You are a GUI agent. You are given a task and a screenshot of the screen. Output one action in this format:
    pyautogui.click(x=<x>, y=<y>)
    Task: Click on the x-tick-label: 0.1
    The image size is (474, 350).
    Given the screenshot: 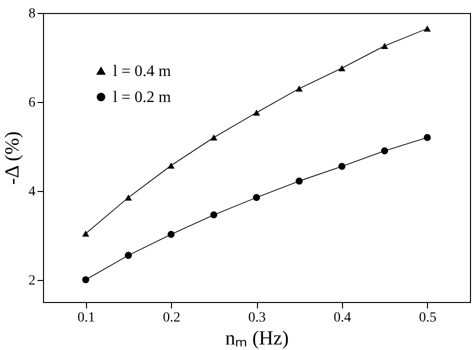 What is the action you would take?
    pyautogui.click(x=86, y=318)
    